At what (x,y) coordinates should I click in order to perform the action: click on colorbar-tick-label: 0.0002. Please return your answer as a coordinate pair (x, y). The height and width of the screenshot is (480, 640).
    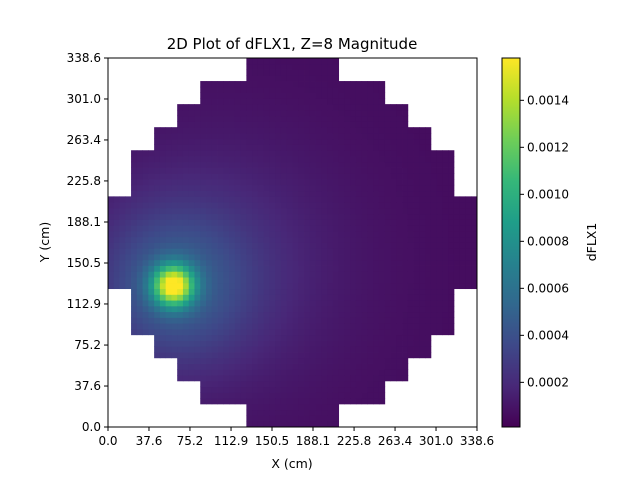
    Looking at the image, I should click on (548, 382).